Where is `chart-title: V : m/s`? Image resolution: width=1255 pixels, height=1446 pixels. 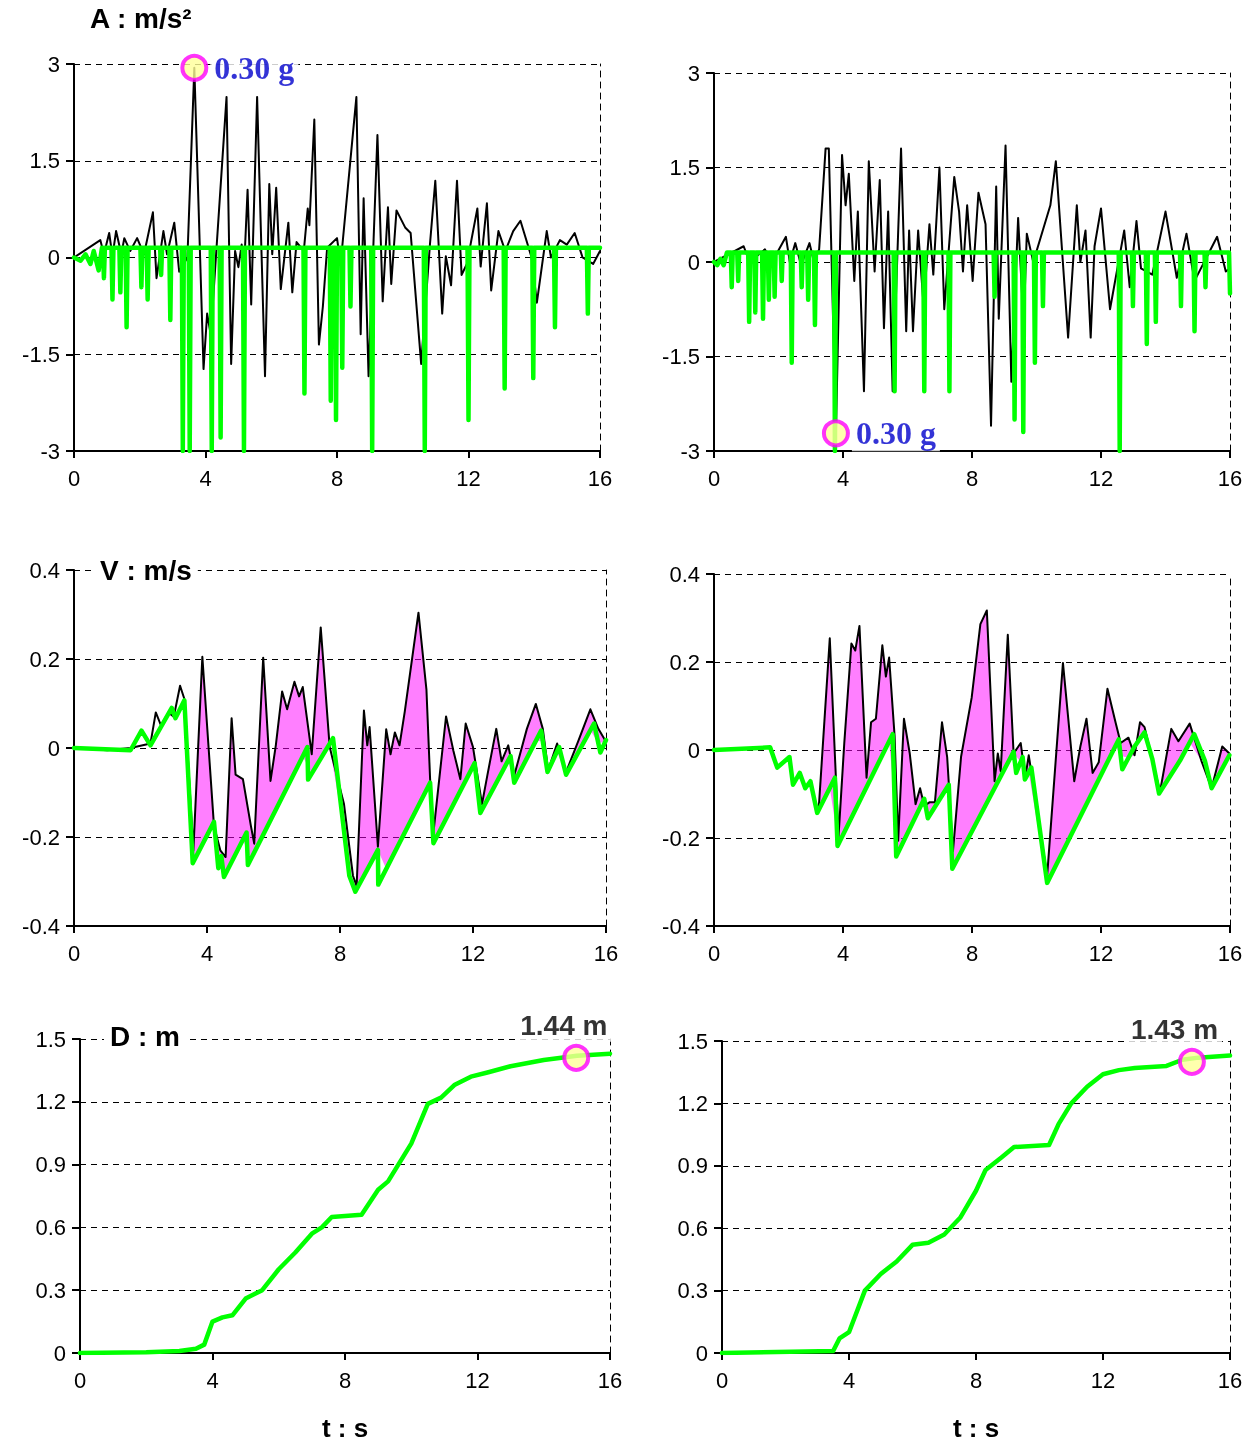
chart-title: V : m/s is located at coordinates (146, 570).